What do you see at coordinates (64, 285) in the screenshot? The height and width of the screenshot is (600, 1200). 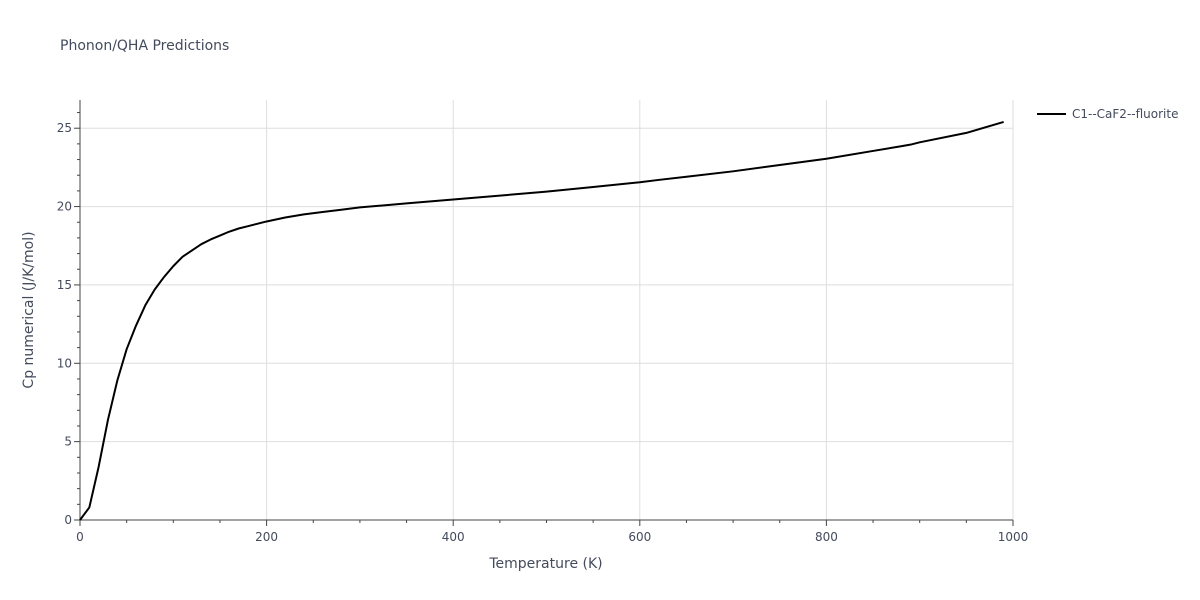 I see `y-tick-label: 15` at bounding box center [64, 285].